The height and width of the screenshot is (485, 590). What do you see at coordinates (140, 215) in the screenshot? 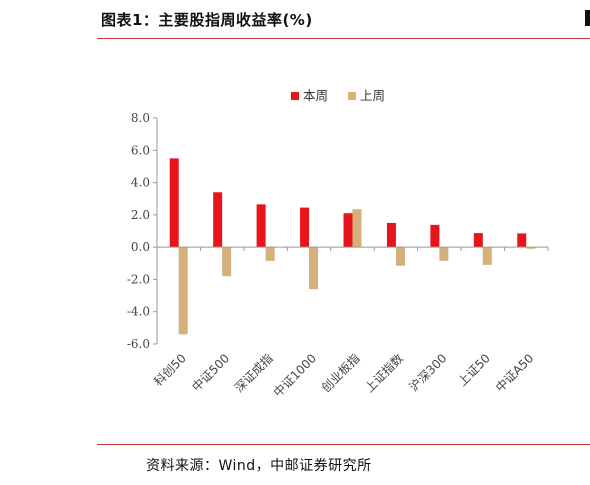
I see `y-tick-label: 2.0` at bounding box center [140, 215].